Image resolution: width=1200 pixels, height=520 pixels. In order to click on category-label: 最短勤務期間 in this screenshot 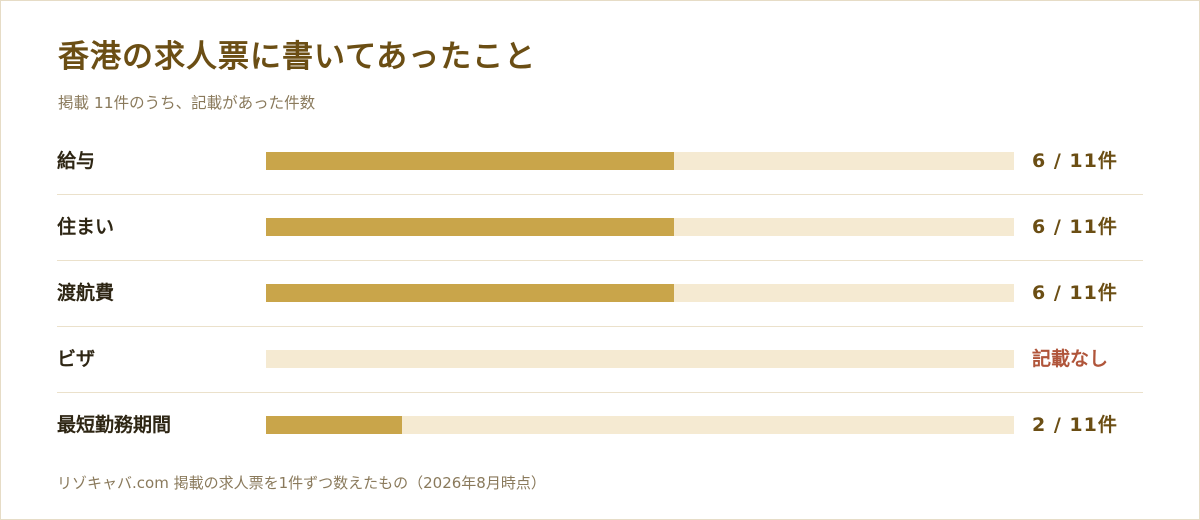, I will do `click(114, 425)`.